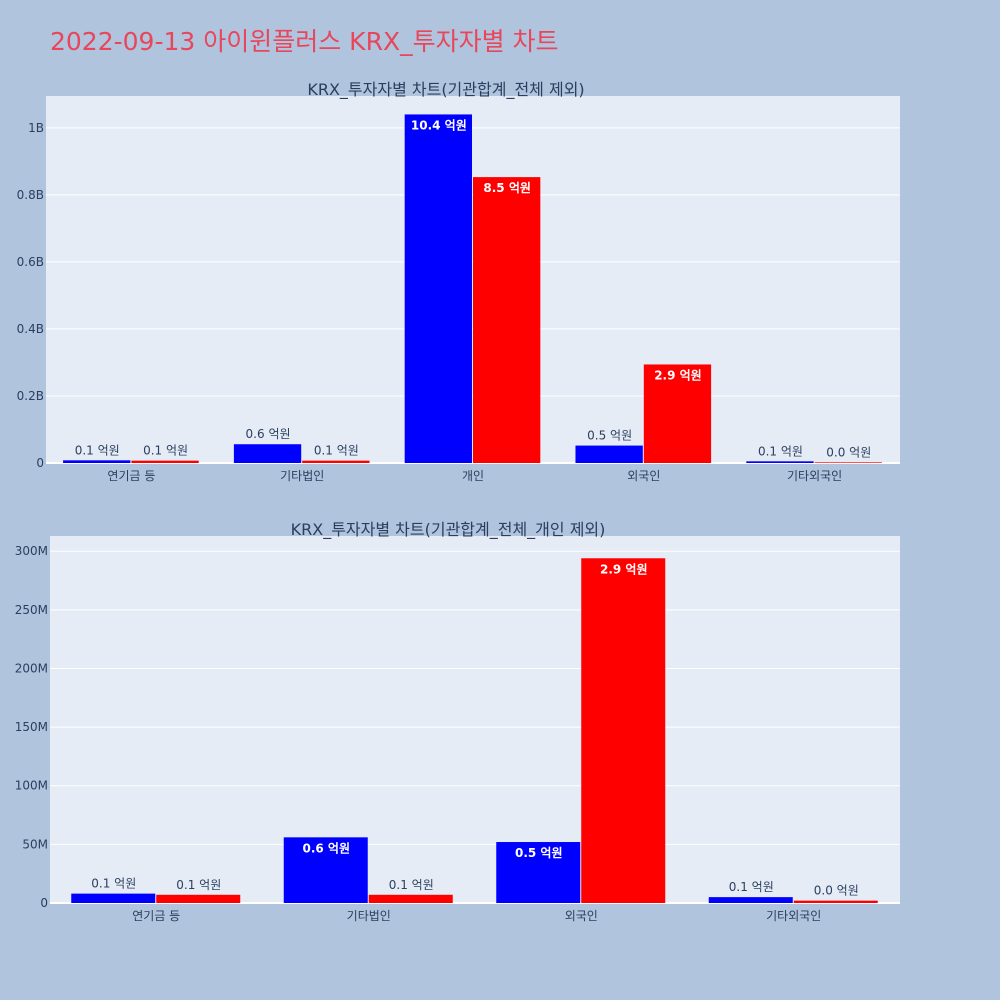 The height and width of the screenshot is (1000, 1000). I want to click on page-title: 2022-09-13 아이윈플러스 KRX_투자자별 차트, so click(304, 41).